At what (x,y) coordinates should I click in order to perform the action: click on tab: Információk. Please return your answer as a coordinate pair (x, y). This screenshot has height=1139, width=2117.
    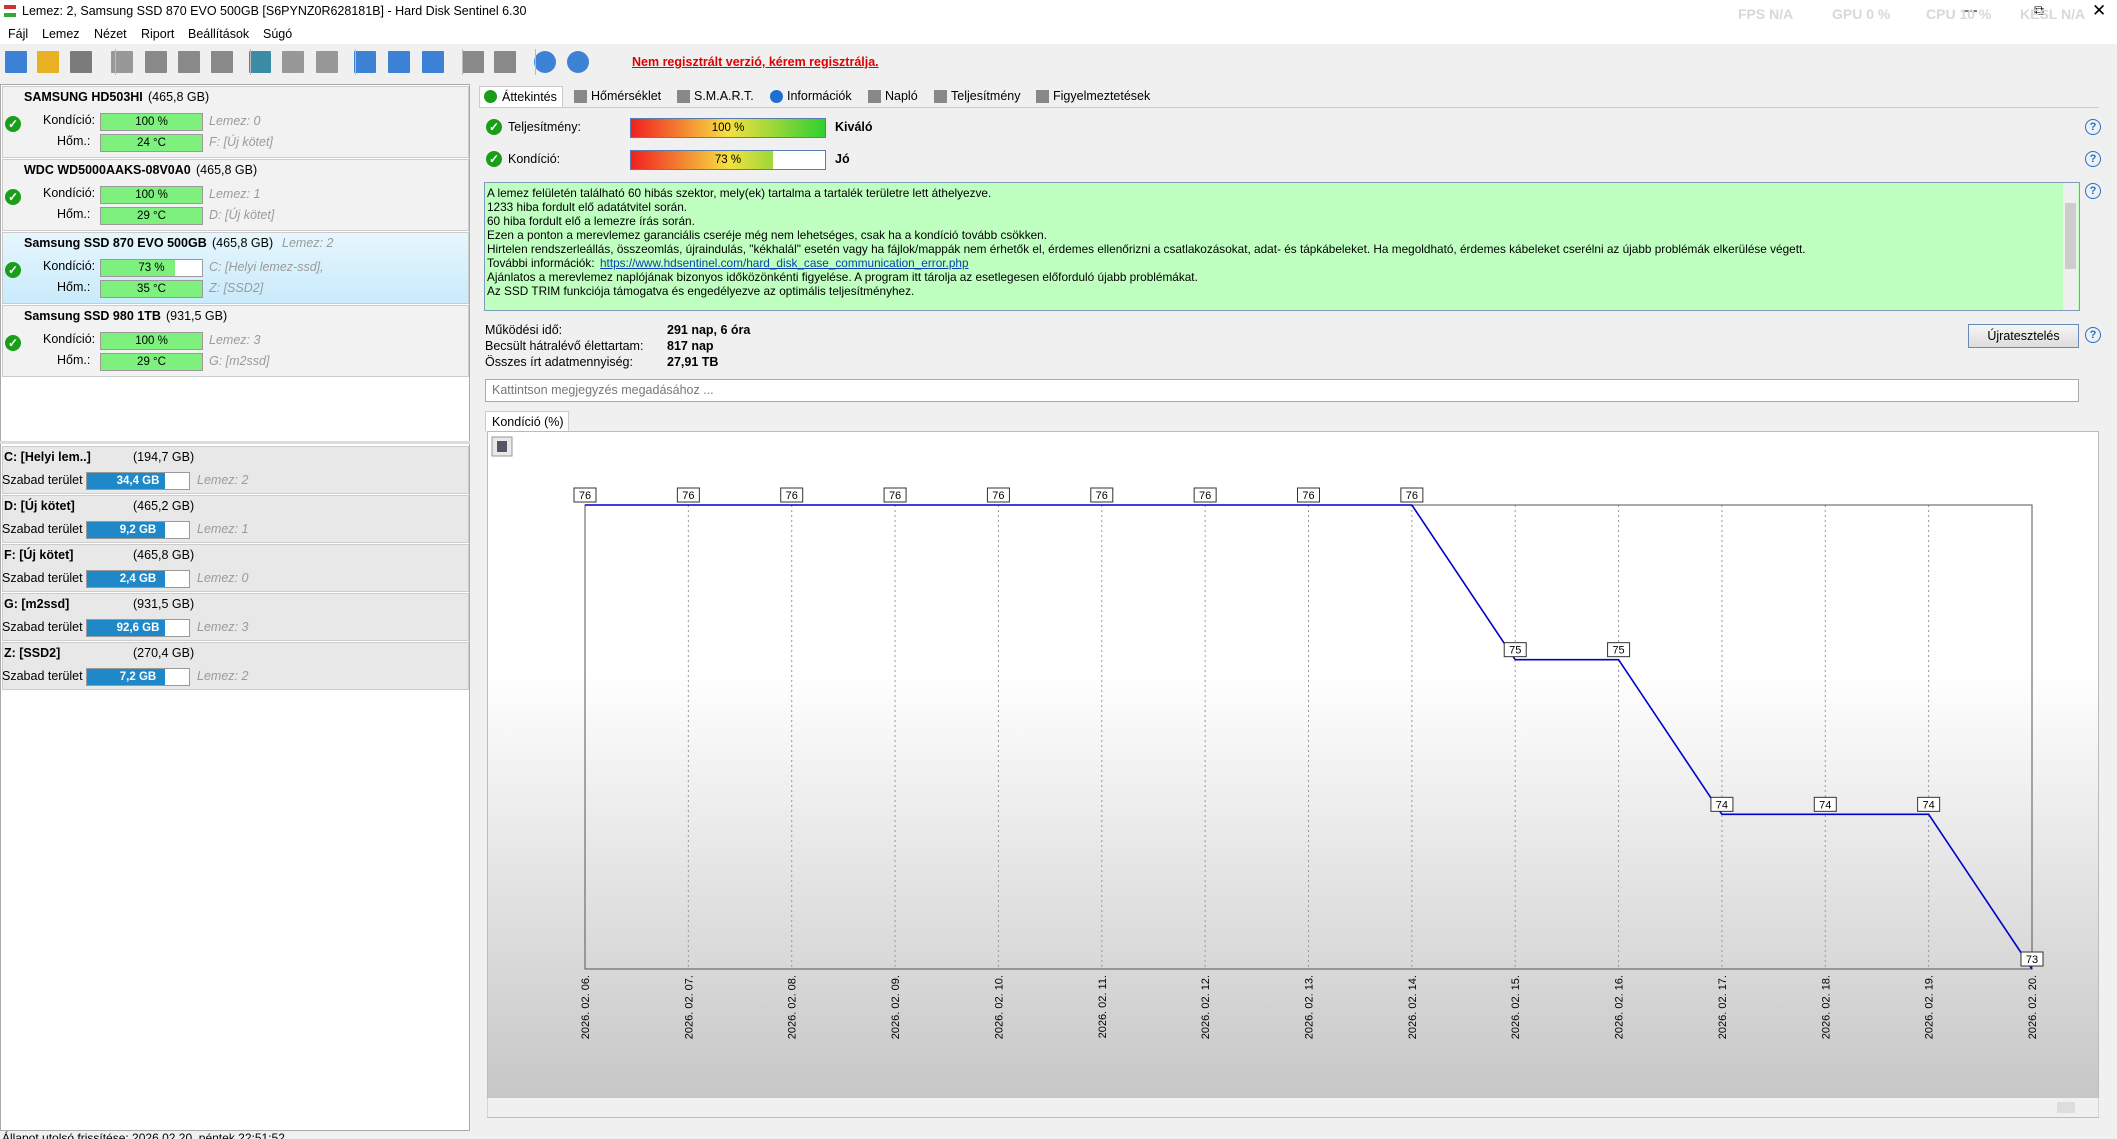
    Looking at the image, I should click on (819, 96).